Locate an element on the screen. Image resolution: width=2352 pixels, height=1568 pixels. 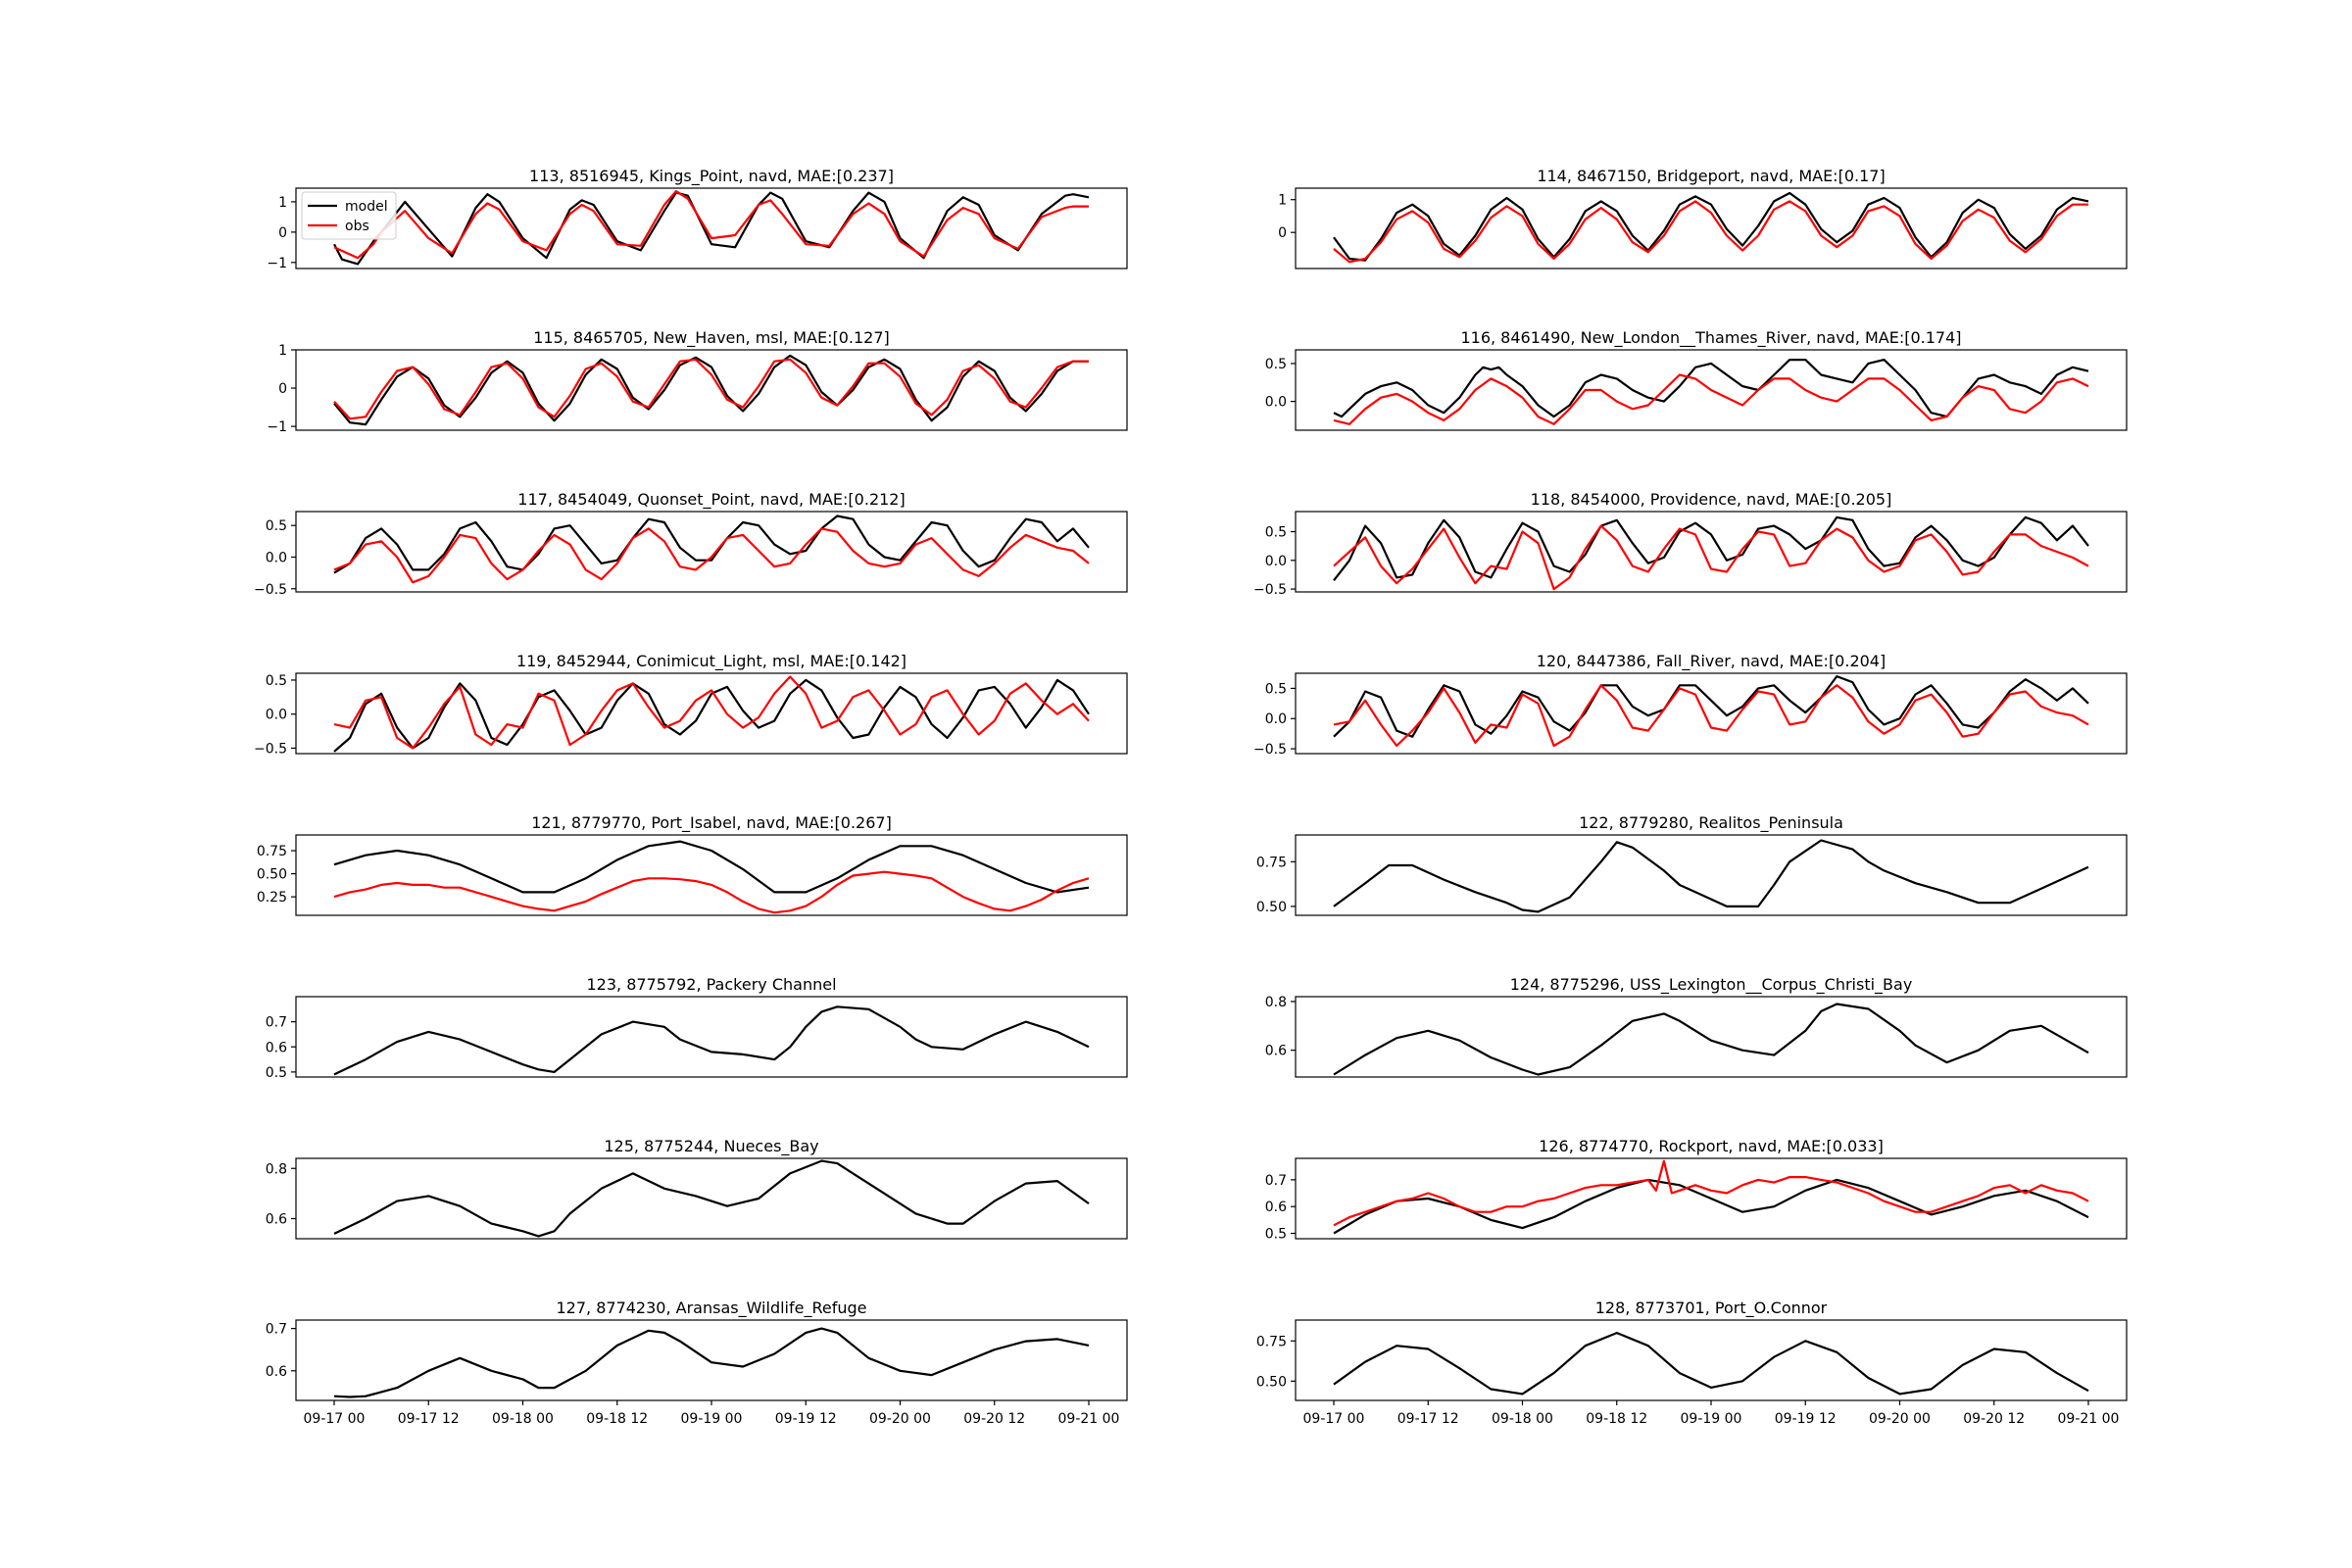
subplot-title: 128, 8773701, Port_O.Connor is located at coordinates (1711, 1308).